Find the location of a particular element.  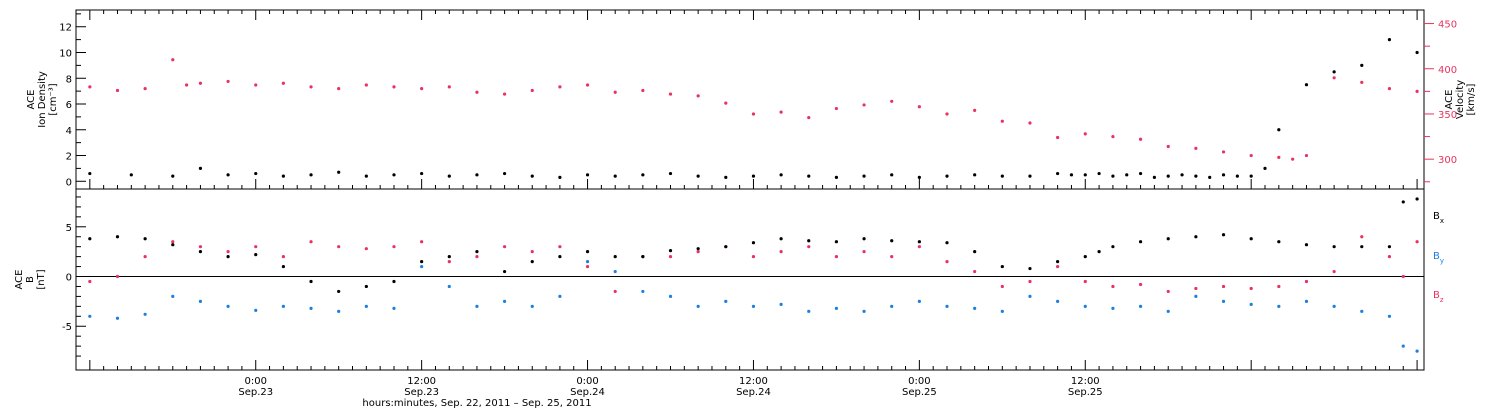

legend-label: B is located at coordinates (1436, 216).